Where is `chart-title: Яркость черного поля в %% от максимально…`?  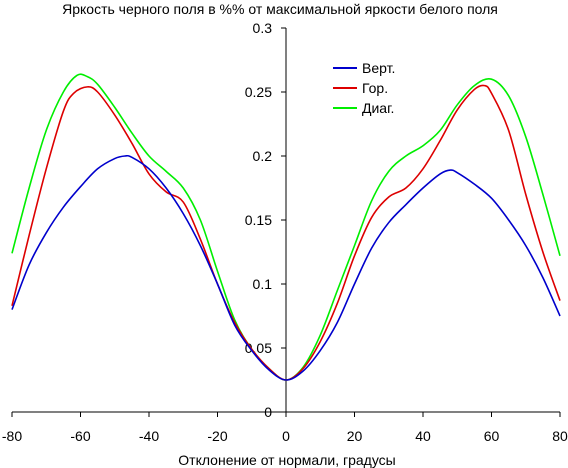 chart-title: Яркость черного поля в %% от максимально… is located at coordinates (280, 9).